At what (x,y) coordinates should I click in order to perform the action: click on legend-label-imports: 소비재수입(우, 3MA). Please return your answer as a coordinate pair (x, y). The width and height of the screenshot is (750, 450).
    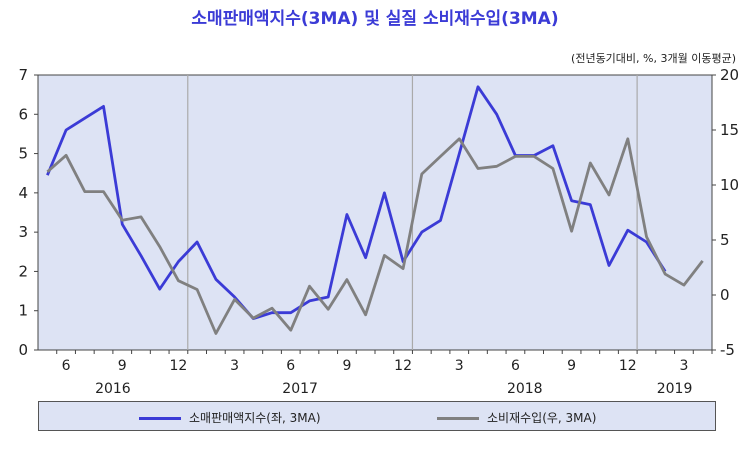
    Looking at the image, I should click on (542, 418).